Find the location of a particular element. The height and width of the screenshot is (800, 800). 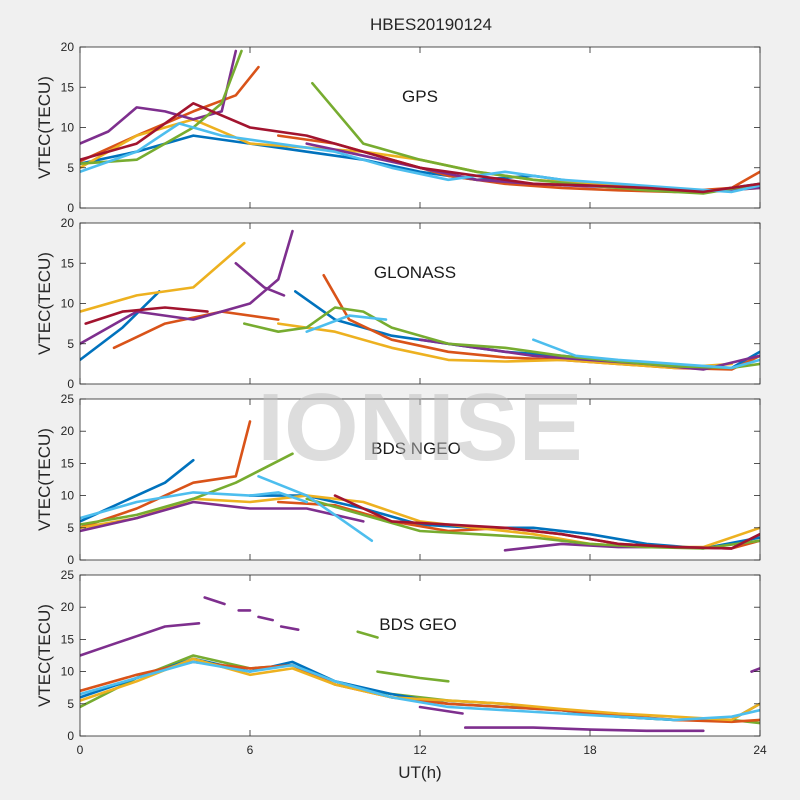

watermark-text: IONISE is located at coordinates (419, 427).